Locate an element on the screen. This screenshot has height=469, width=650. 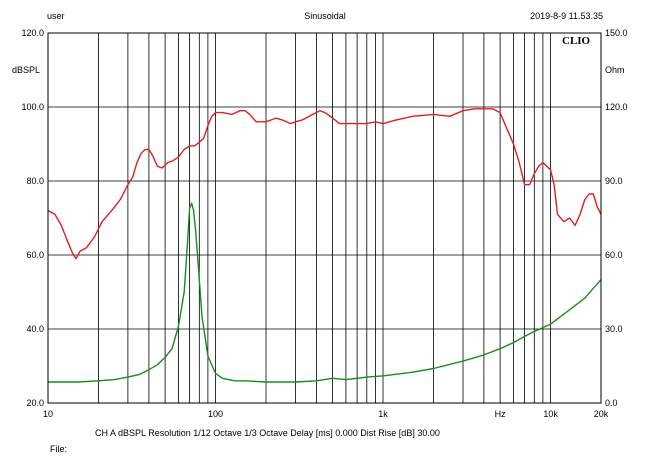
file-label: File: is located at coordinates (59, 449).